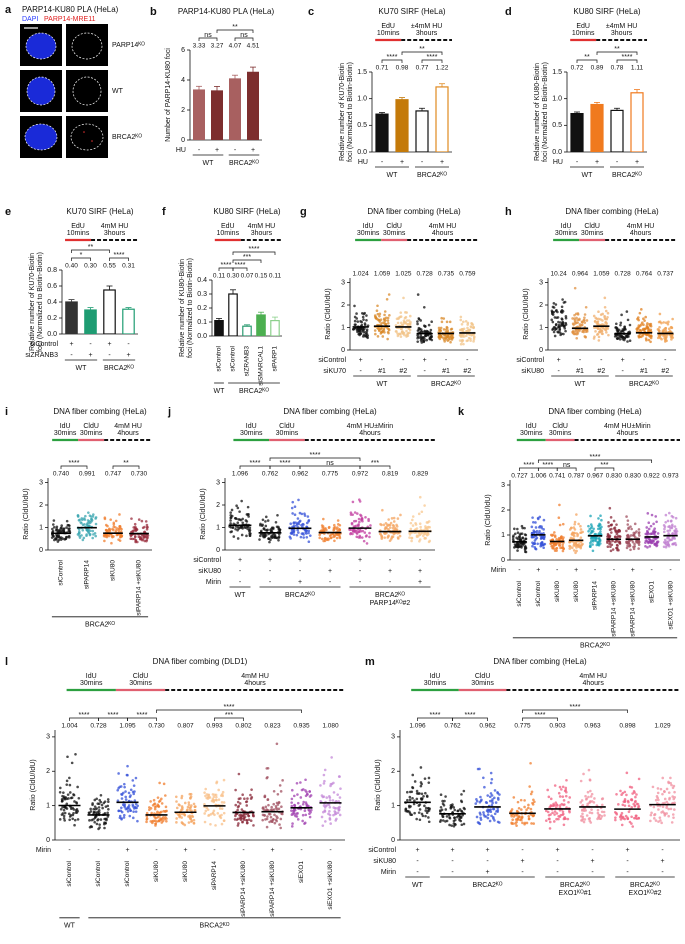 The image size is (685, 944). I want to click on value-label: 0.40, so click(71, 266).